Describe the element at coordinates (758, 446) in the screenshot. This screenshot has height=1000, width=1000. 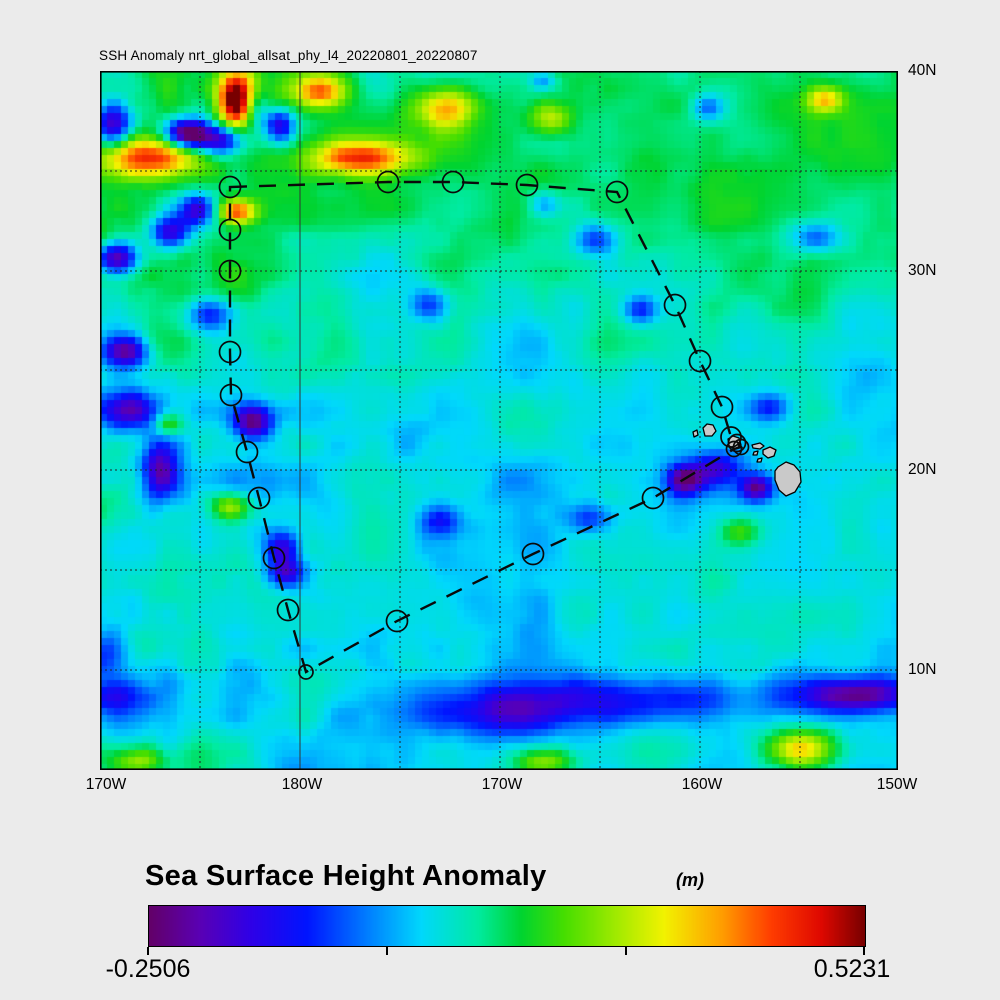
I see `island-molokai` at that location.